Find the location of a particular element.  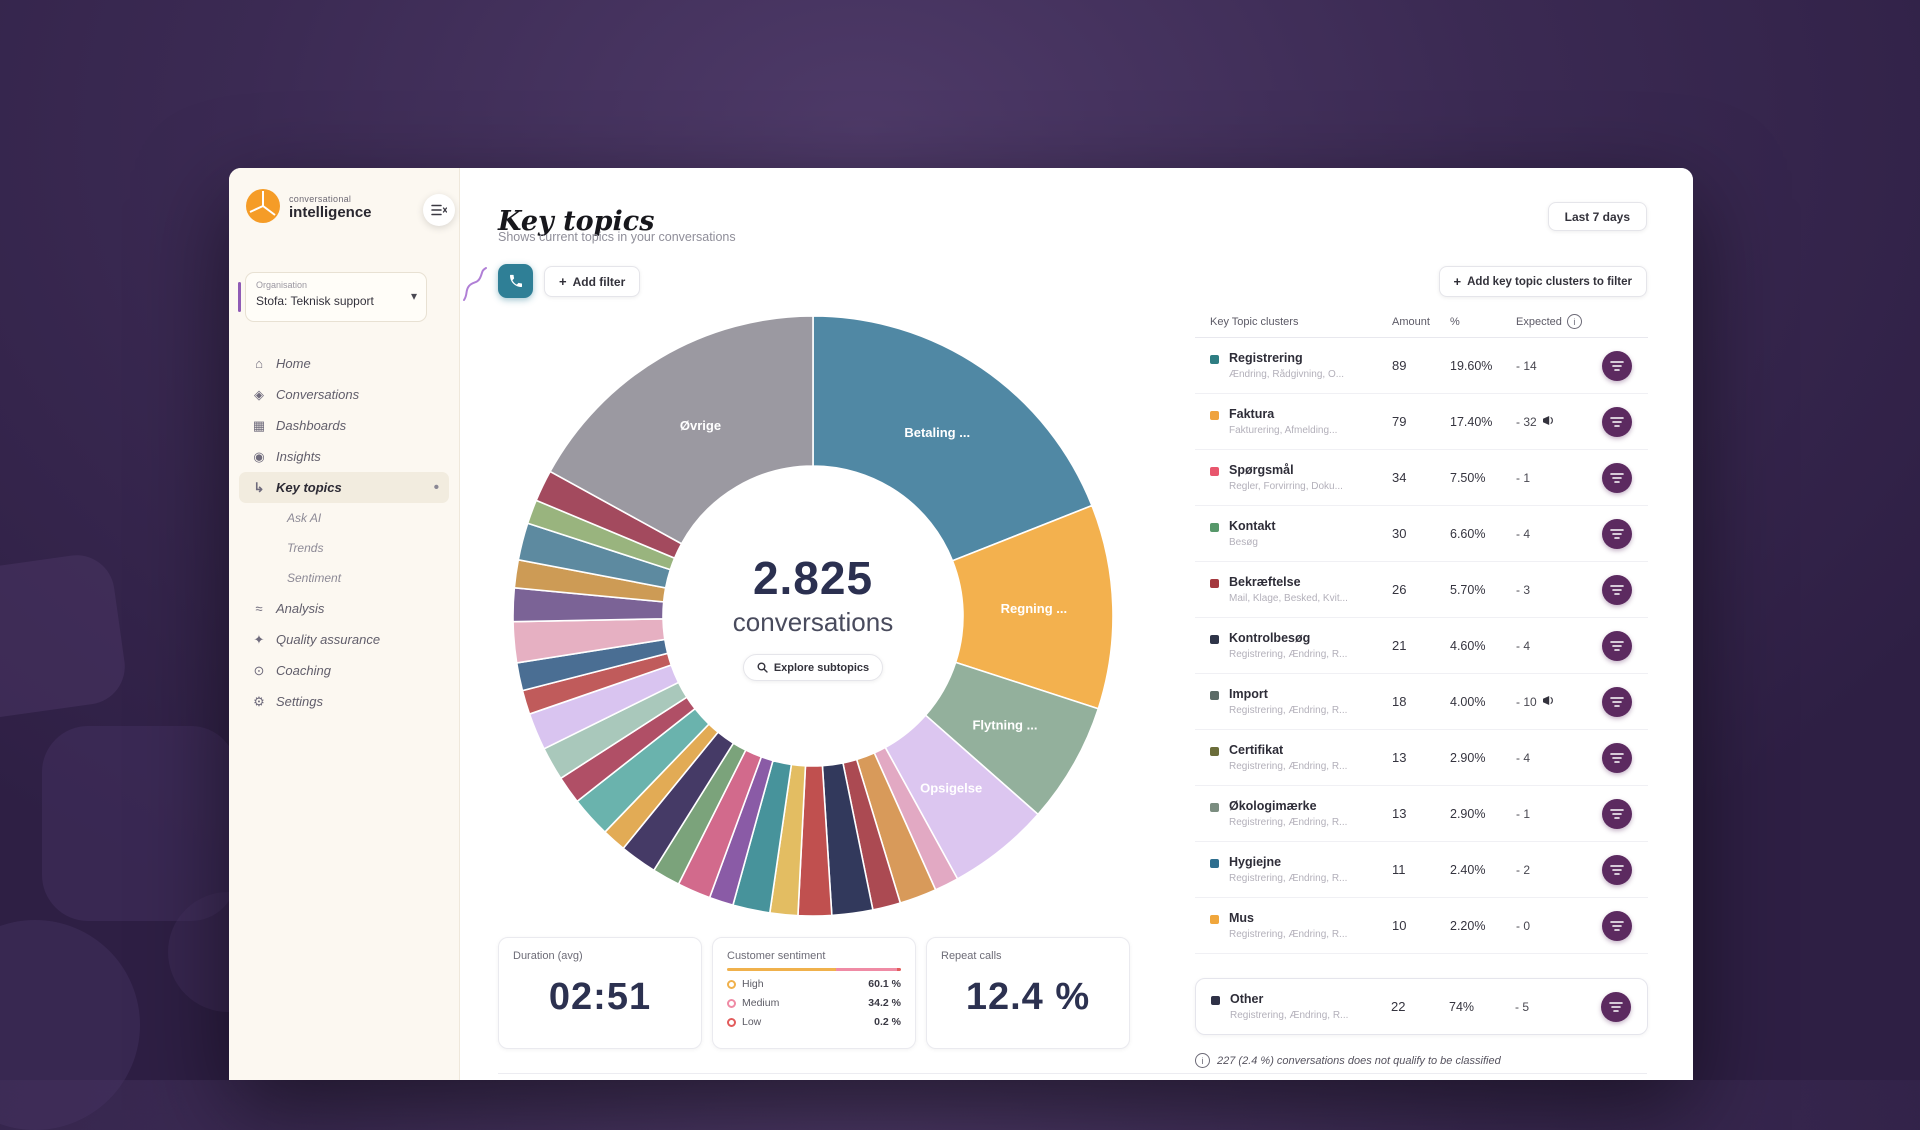

sentiment-medium-dot is located at coordinates (731, 1003).